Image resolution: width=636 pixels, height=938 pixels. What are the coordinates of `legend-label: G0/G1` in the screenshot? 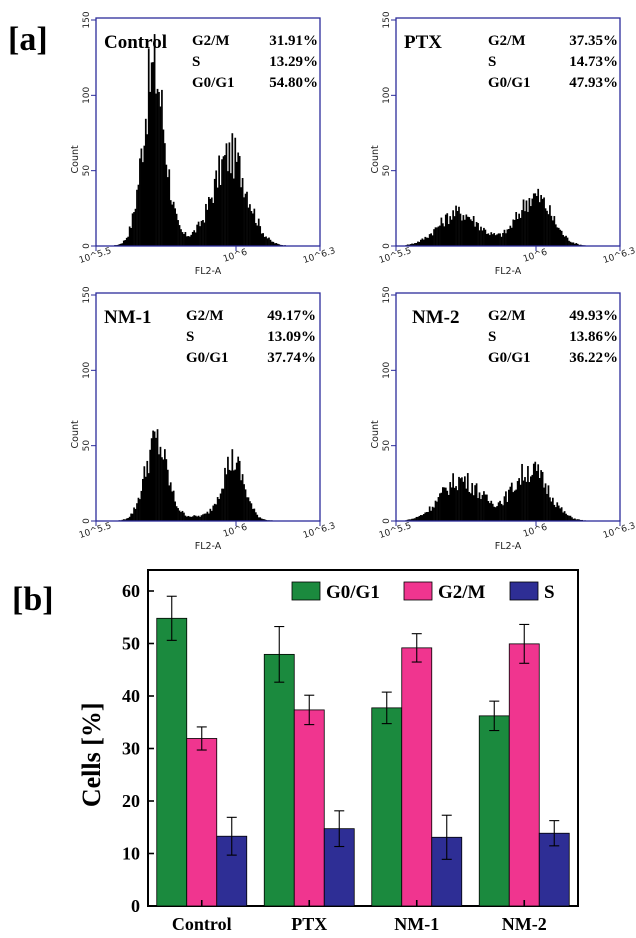 It's located at (353, 592).